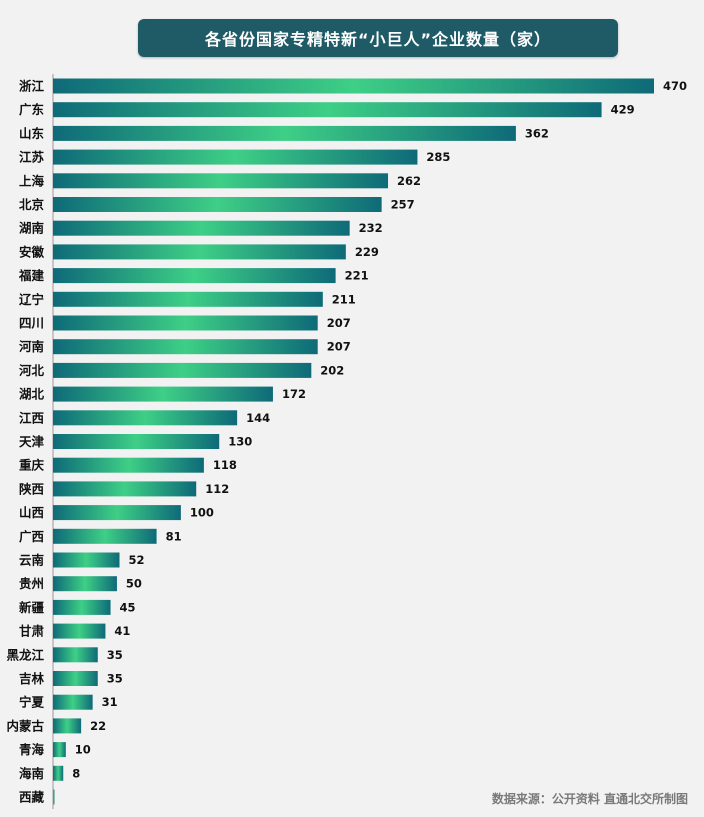 Image resolution: width=704 pixels, height=817 pixels. What do you see at coordinates (134, 584) in the screenshot?
I see `value-label: 50` at bounding box center [134, 584].